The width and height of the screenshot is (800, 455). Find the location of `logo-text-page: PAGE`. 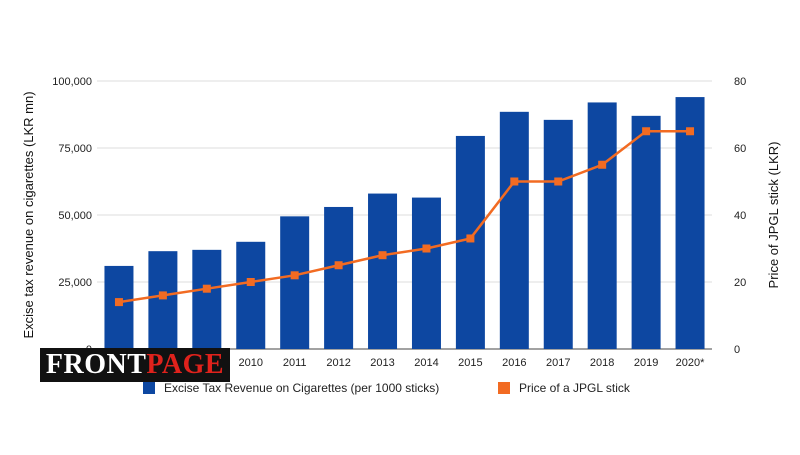

logo-text-page: PAGE is located at coordinates (185, 364).